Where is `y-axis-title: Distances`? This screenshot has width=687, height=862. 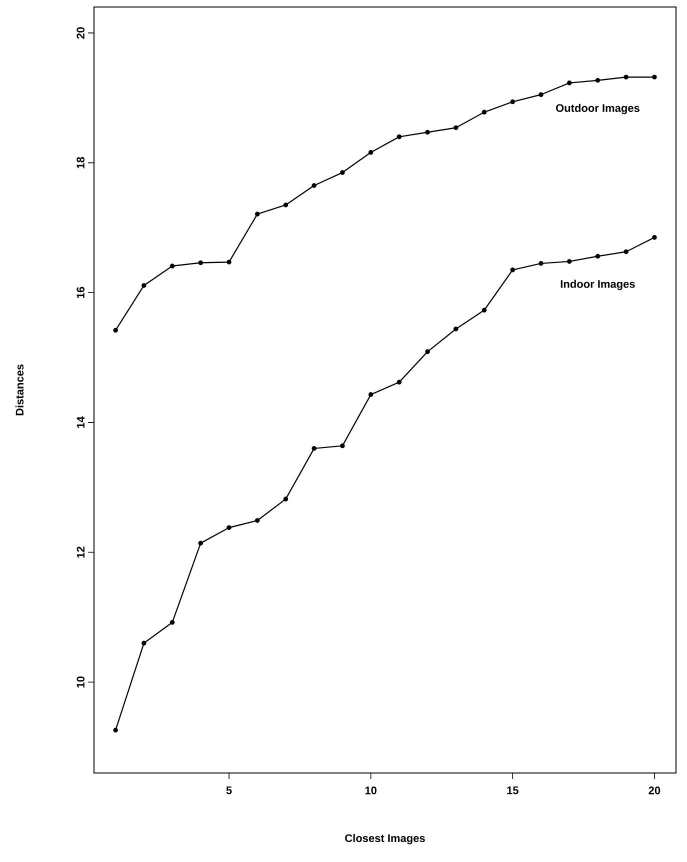
y-axis-title: Distances is located at coordinates (19, 390).